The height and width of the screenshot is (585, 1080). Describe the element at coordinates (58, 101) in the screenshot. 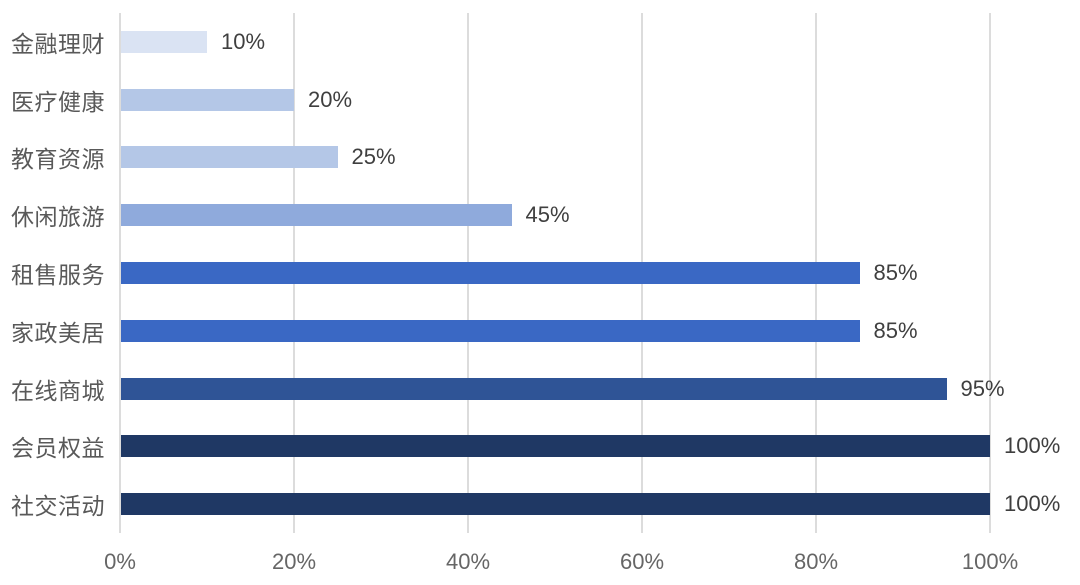

I see `category-label: 医疗健康` at that location.